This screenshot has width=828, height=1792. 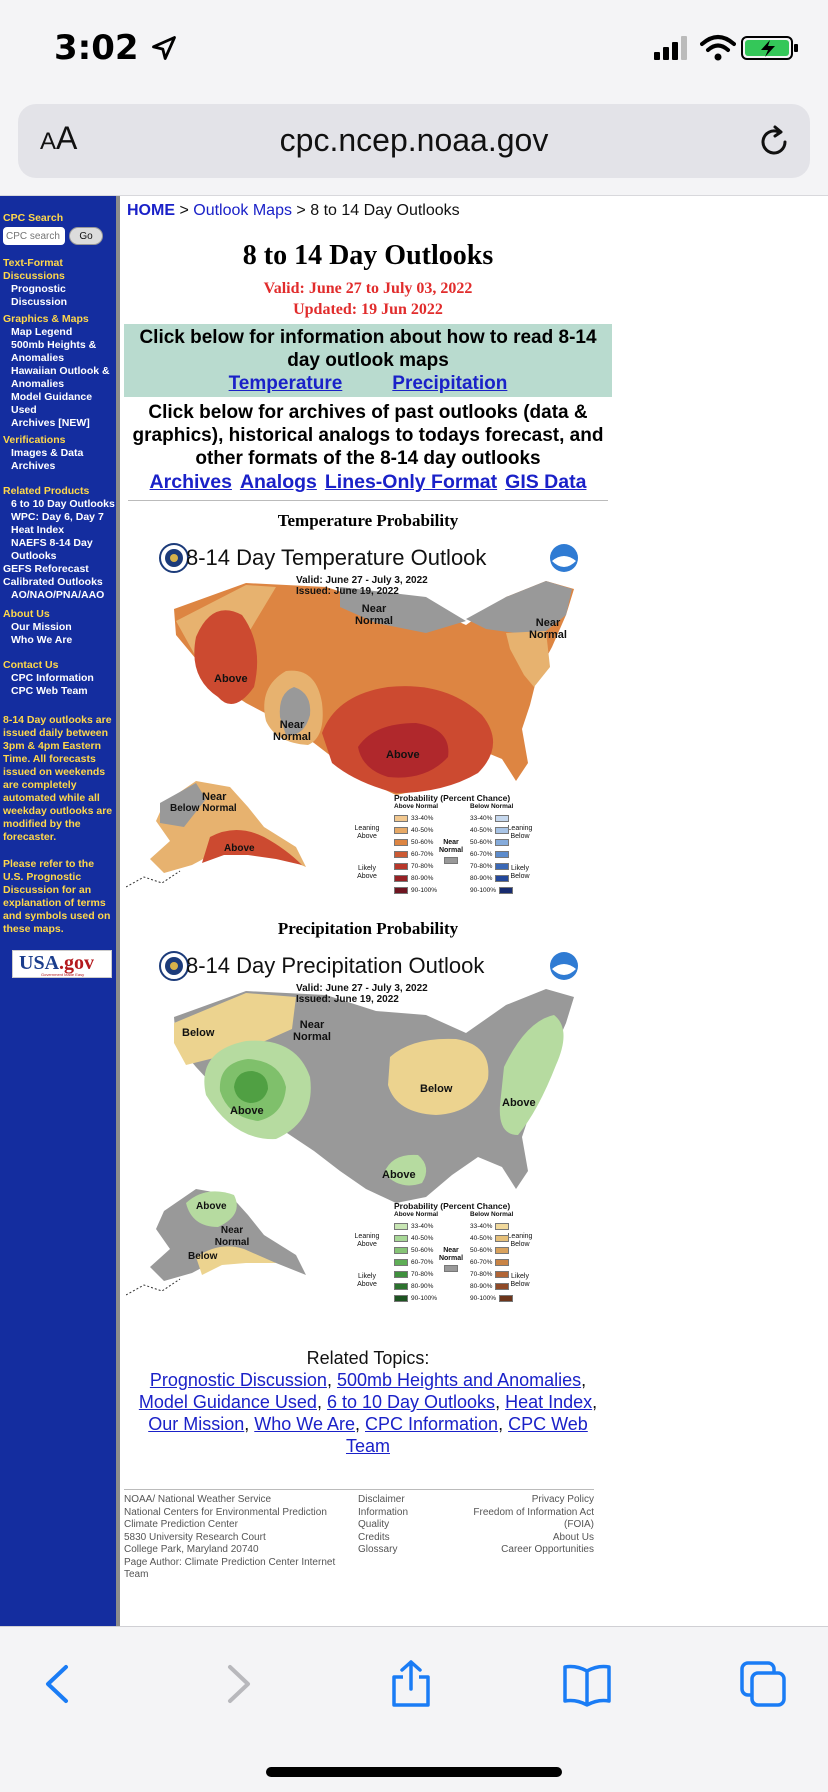 I want to click on sidebar-link-prognostic: Prognostic Discussion, so click(x=39, y=295).